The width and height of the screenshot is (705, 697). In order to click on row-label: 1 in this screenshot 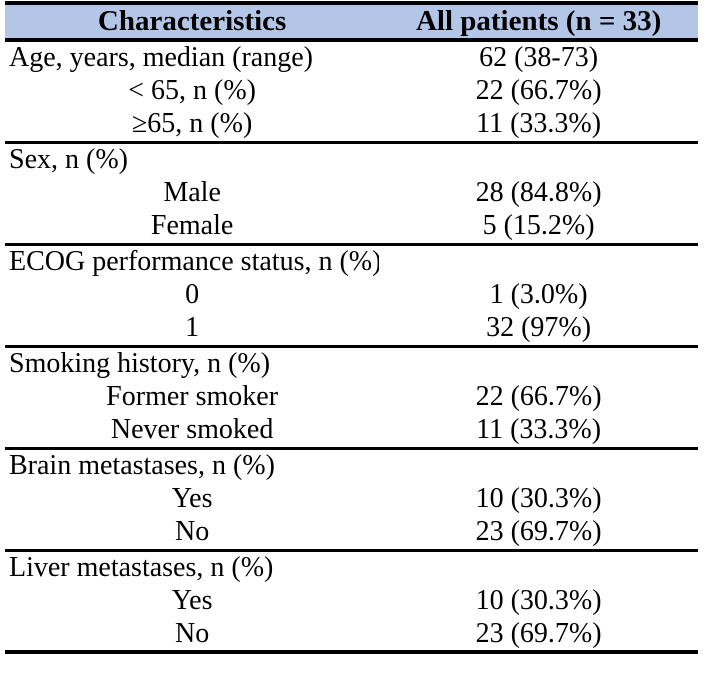, I will do `click(192, 328)`.